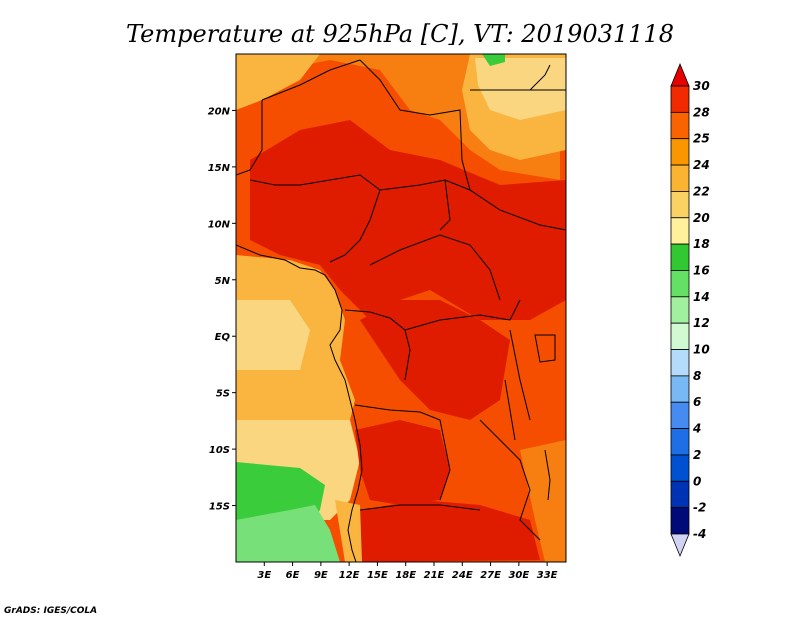  I want to click on colorbar-label: 12, so click(701, 323).